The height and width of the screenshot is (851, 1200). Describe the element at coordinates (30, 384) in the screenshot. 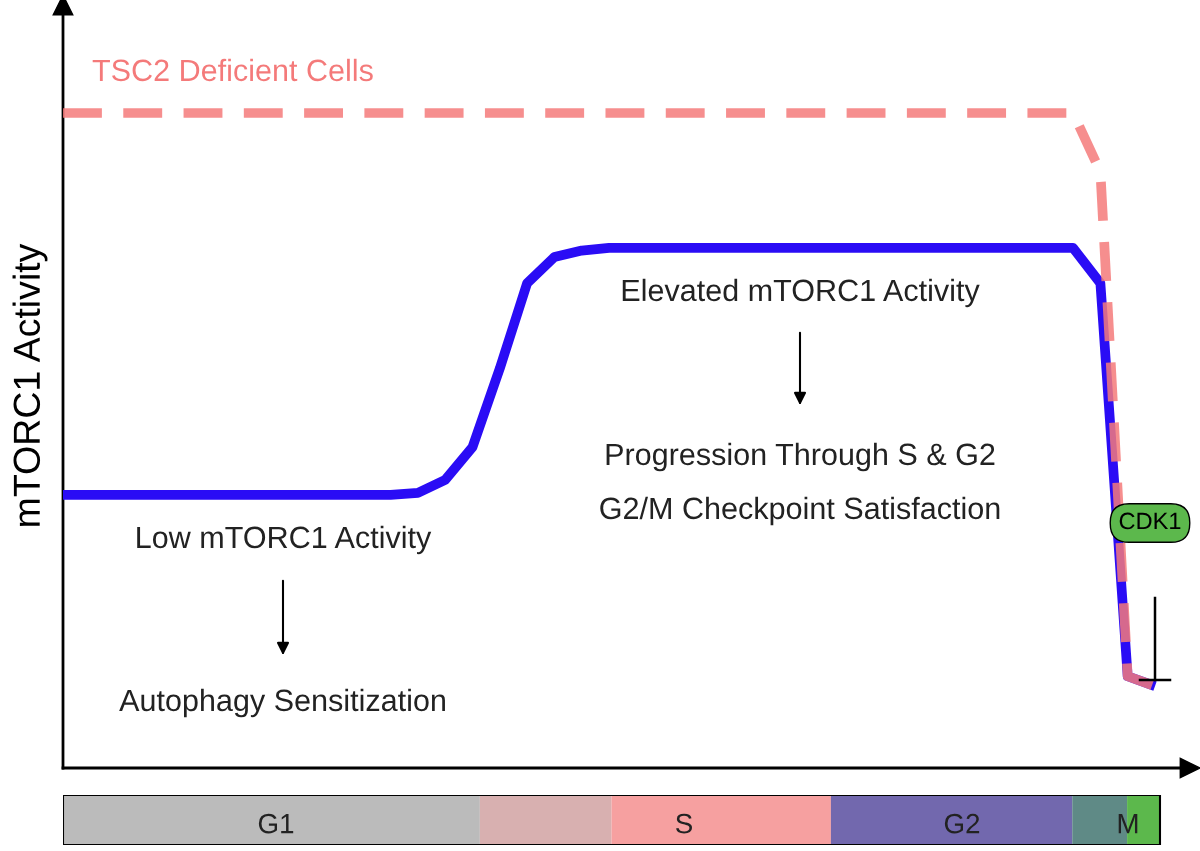

I see `y-axis-title: mTORC1 Activity` at that location.